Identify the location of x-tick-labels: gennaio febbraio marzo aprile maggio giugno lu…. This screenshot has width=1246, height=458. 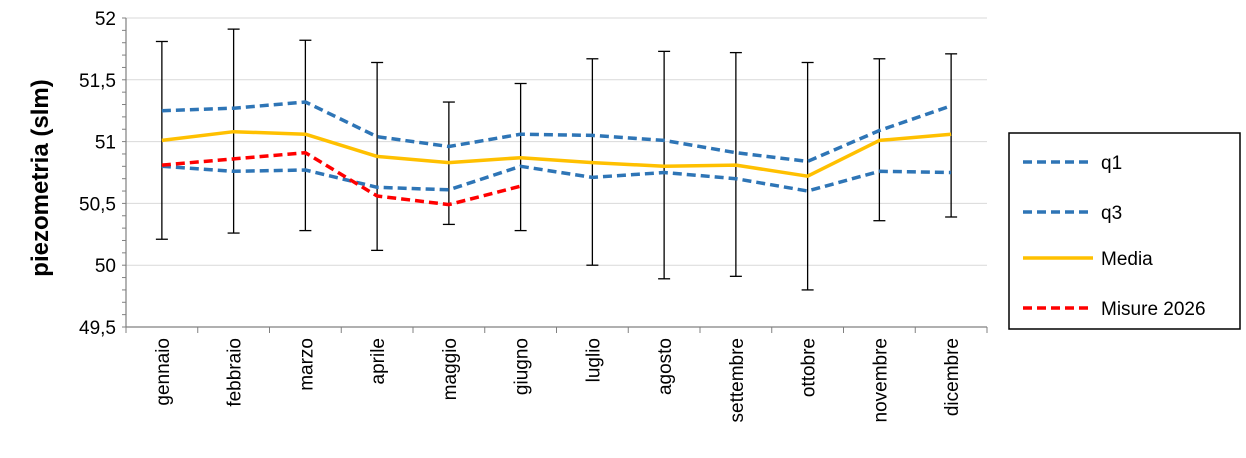
(558, 380).